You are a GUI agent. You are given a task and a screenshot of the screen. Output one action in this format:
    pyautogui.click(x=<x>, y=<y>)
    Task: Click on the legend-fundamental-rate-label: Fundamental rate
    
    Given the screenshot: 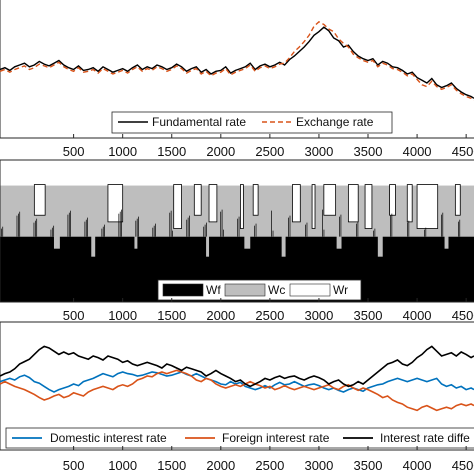 What is the action you would take?
    pyautogui.click(x=199, y=122)
    